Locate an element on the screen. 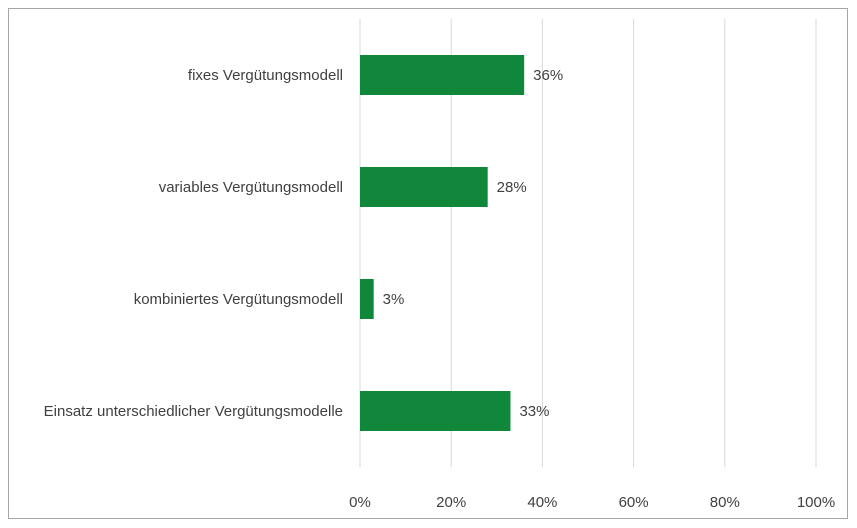  data-label: 33% is located at coordinates (534, 411).